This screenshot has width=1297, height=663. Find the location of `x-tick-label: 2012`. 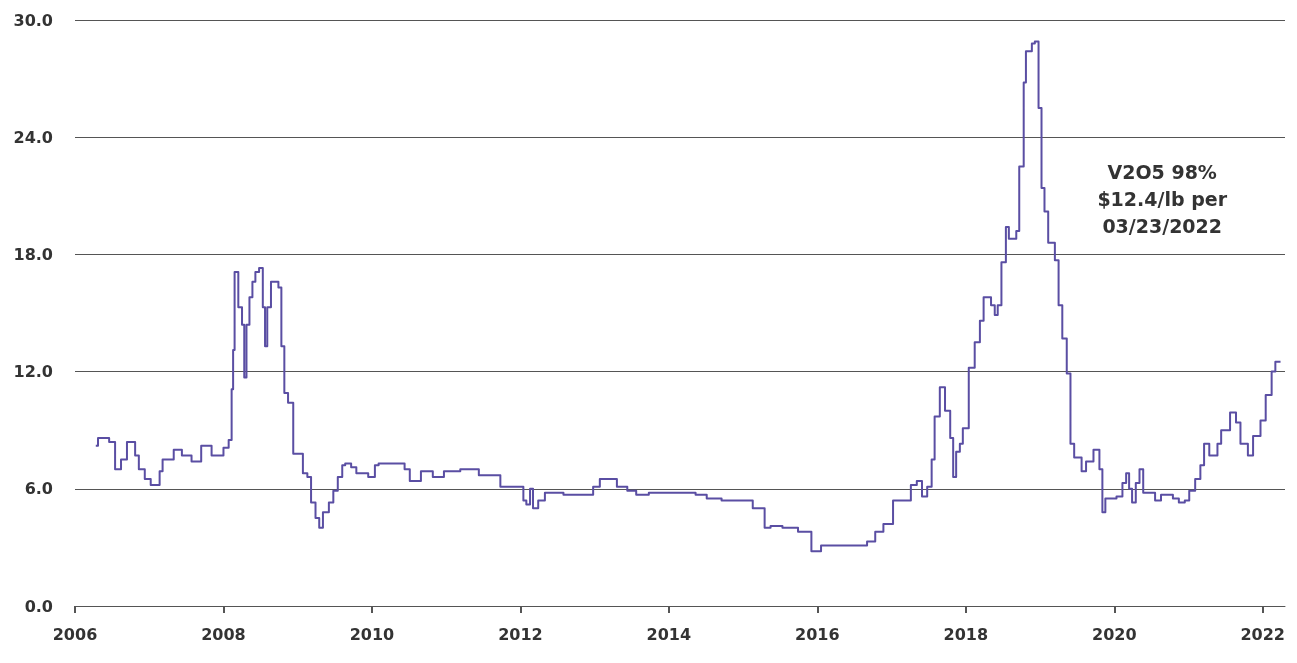

x-tick-label: 2012 is located at coordinates (520, 634).